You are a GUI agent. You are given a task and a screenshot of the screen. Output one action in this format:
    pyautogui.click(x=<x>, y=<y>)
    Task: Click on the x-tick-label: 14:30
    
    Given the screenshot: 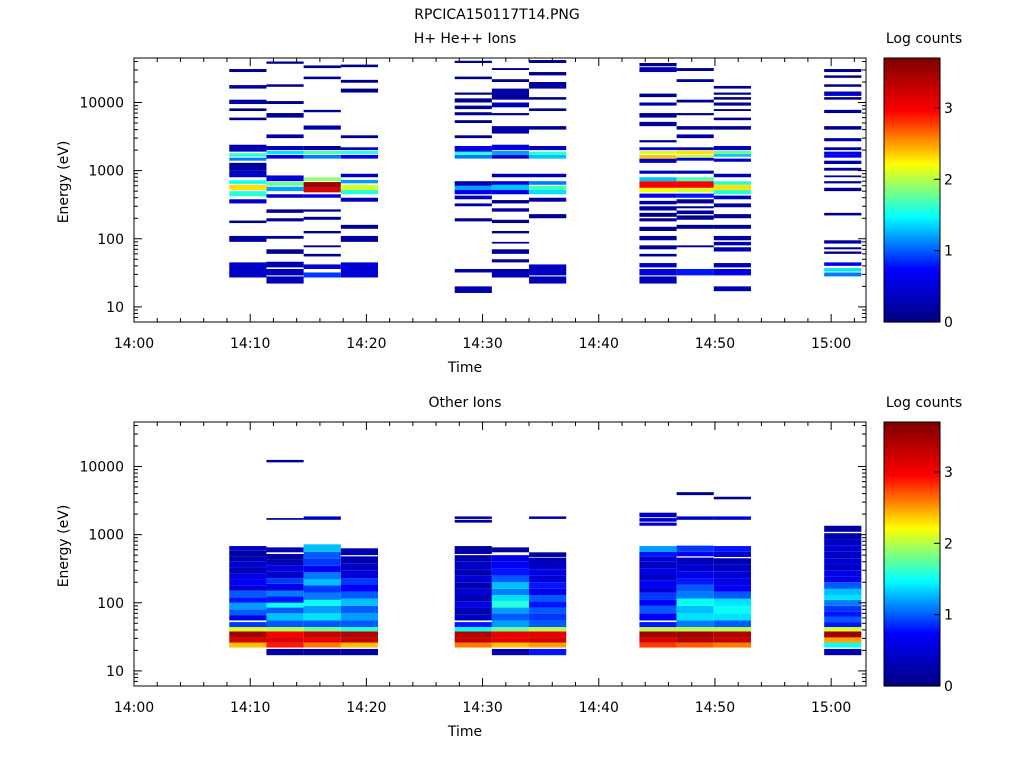 What is the action you would take?
    pyautogui.click(x=482, y=708)
    